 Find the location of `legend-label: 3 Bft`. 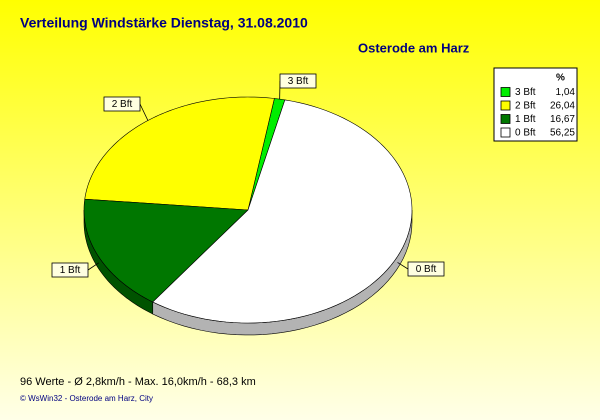

legend-label: 3 Bft is located at coordinates (525, 92).